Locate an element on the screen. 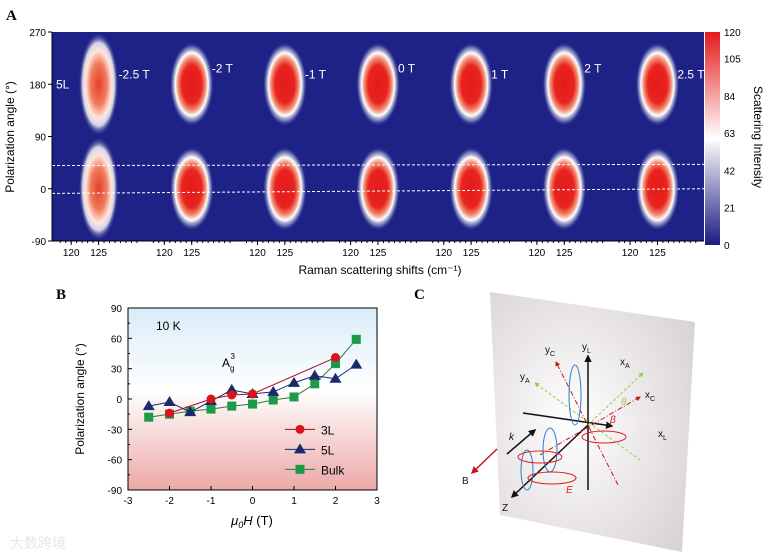 This screenshot has height=560, width=768. colorbar is located at coordinates (712, 138).